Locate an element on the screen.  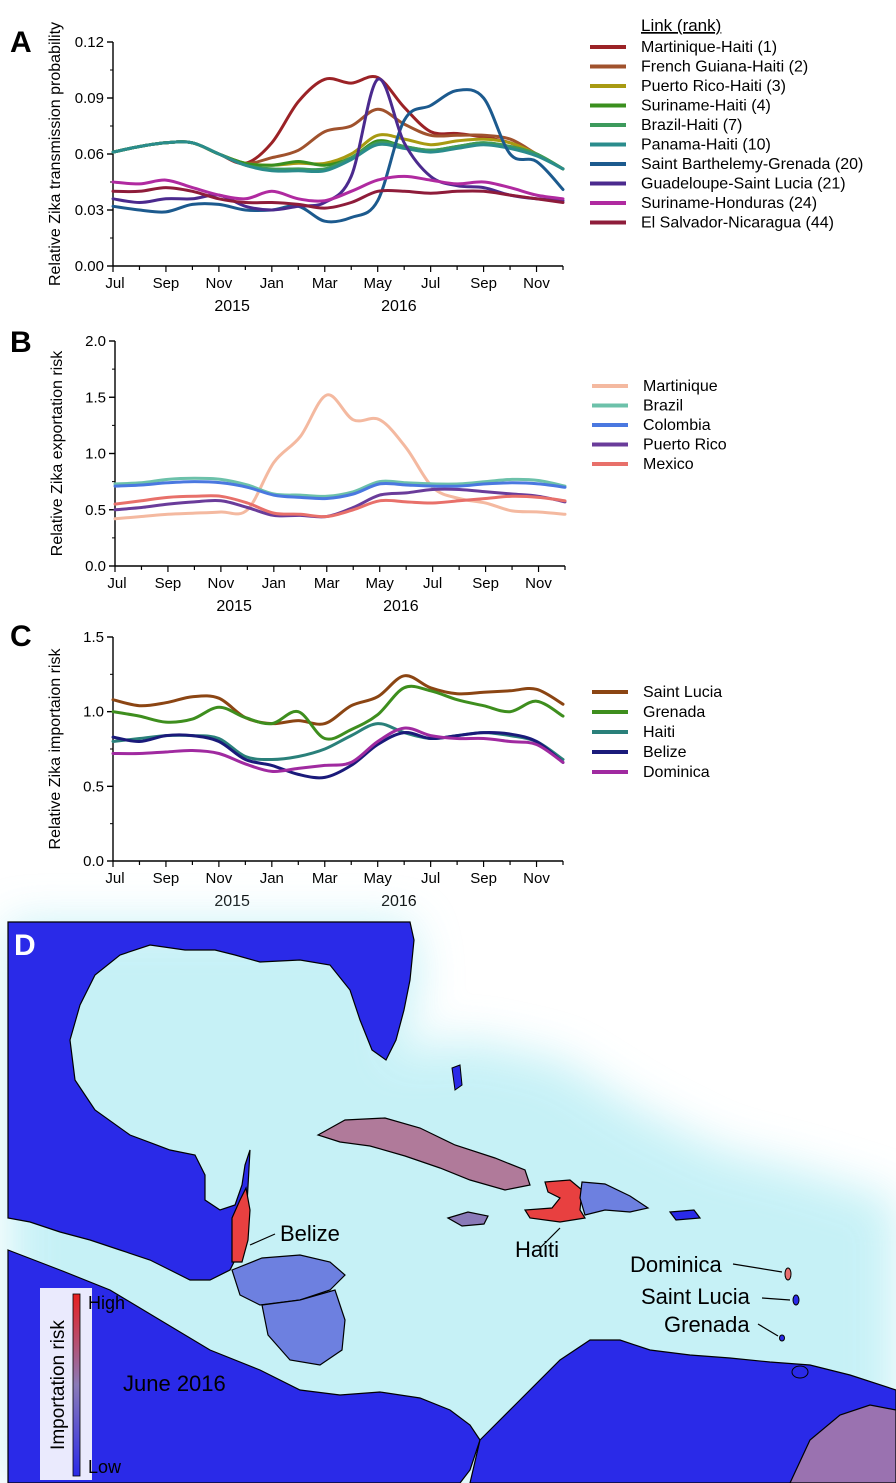
legend-label: Mexico is located at coordinates (668, 464).